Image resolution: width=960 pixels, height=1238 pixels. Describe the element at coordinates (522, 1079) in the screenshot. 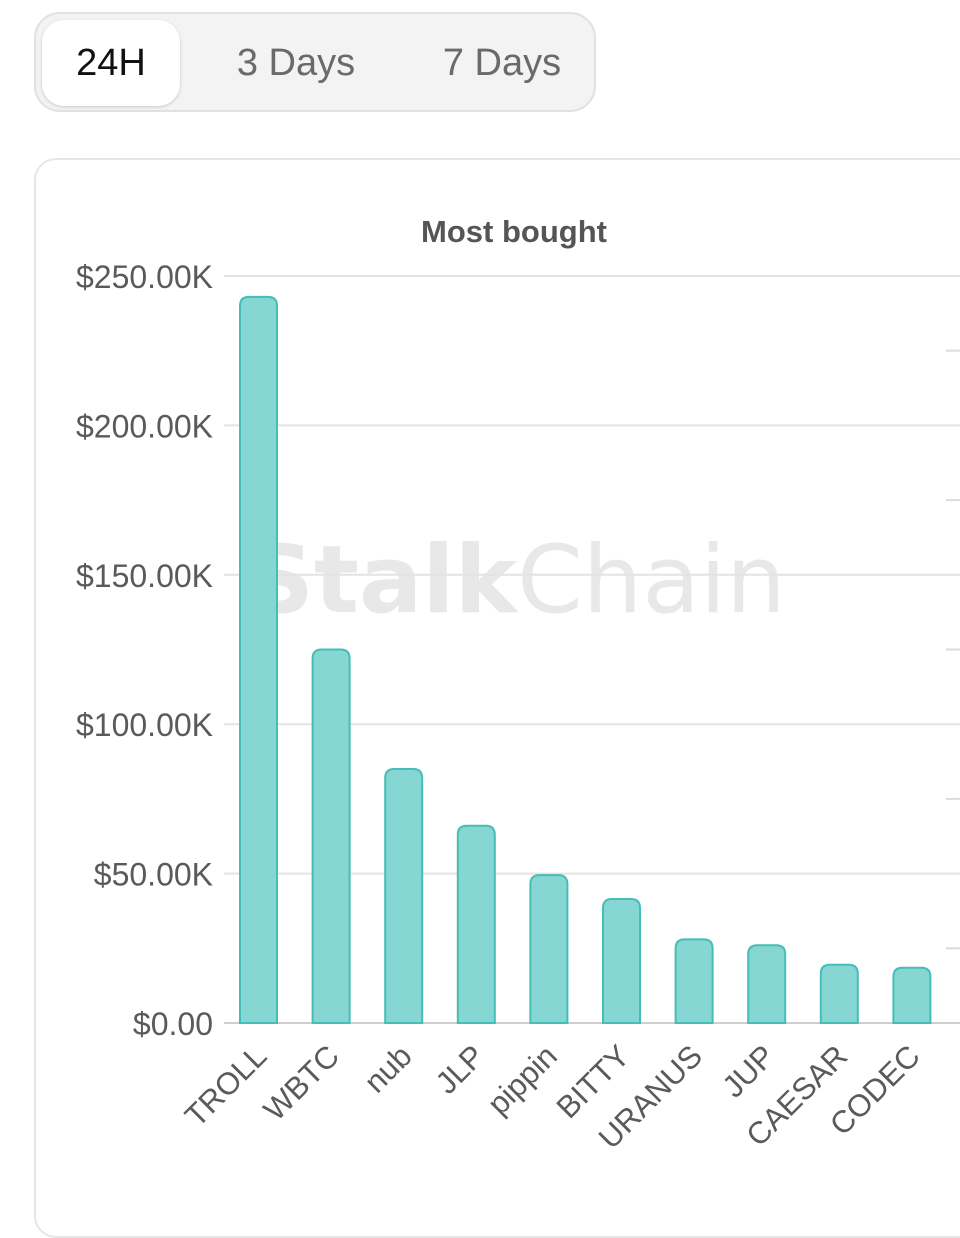

I see `x-tick-label: pippin` at that location.